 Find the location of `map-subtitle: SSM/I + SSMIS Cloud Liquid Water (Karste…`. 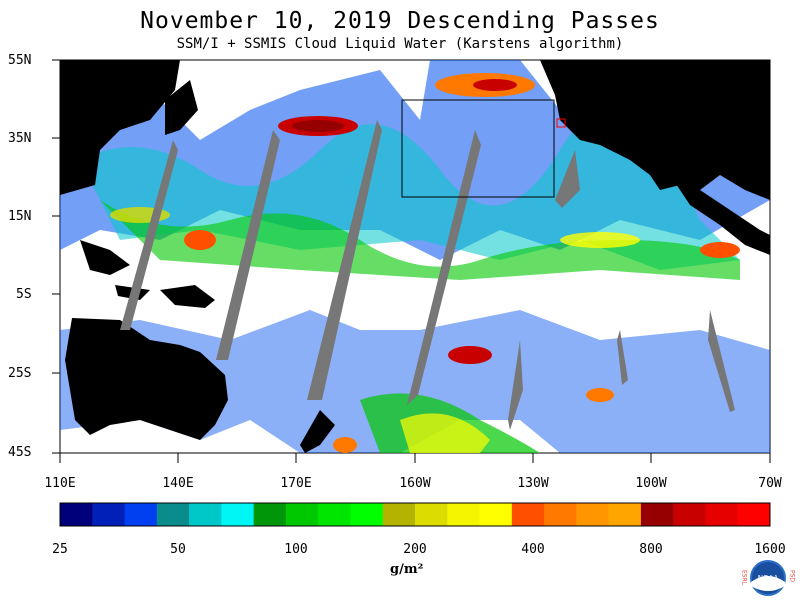

map-subtitle: SSM/I + SSMIS Cloud Liquid Water (Karste… is located at coordinates (400, 44).